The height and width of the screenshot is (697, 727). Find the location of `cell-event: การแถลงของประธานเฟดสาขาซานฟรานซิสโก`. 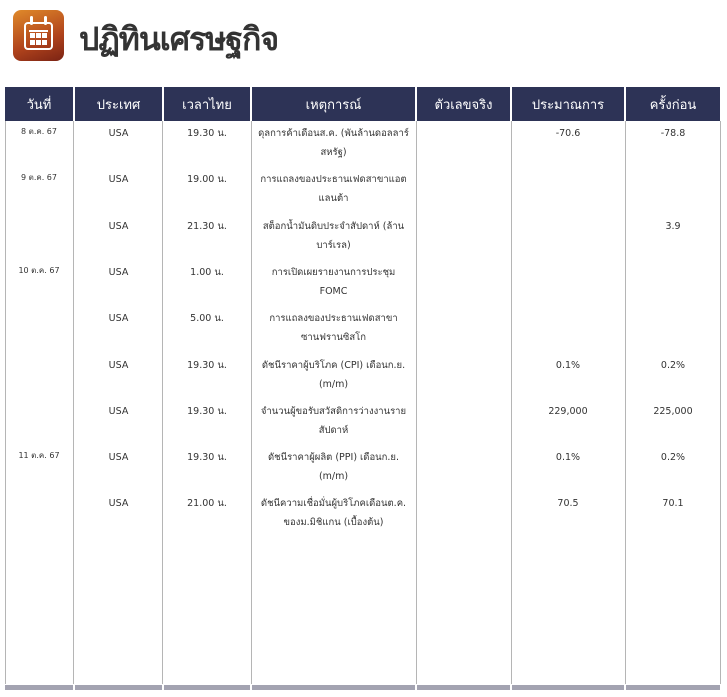

cell-event: การแถลงของประธานเฟดสาขาซานฟรานซิสโก is located at coordinates (333, 328).